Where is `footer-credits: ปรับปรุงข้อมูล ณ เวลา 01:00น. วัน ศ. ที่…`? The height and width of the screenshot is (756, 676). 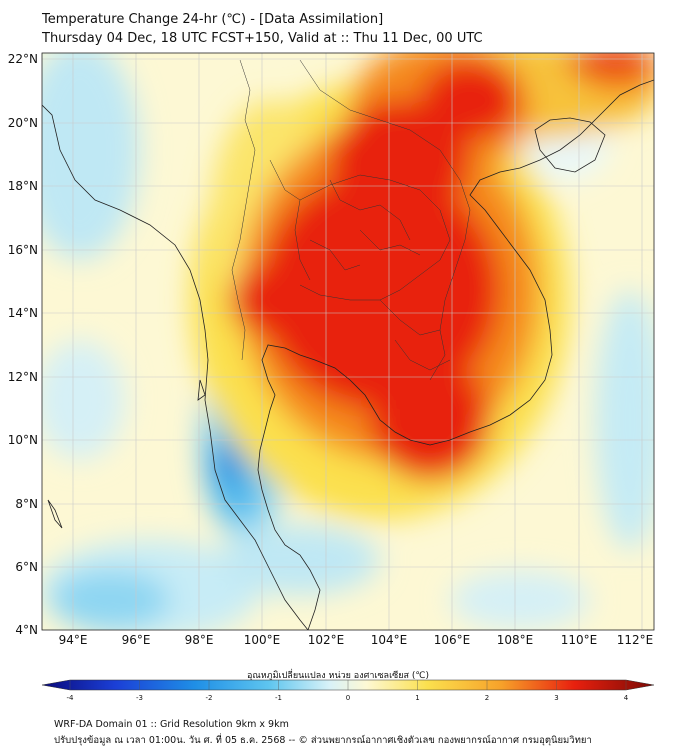
footer-credits: ปรับปรุงข้อมูล ณ เวลา 01:00น. วัน ศ. ที่… is located at coordinates (323, 740).